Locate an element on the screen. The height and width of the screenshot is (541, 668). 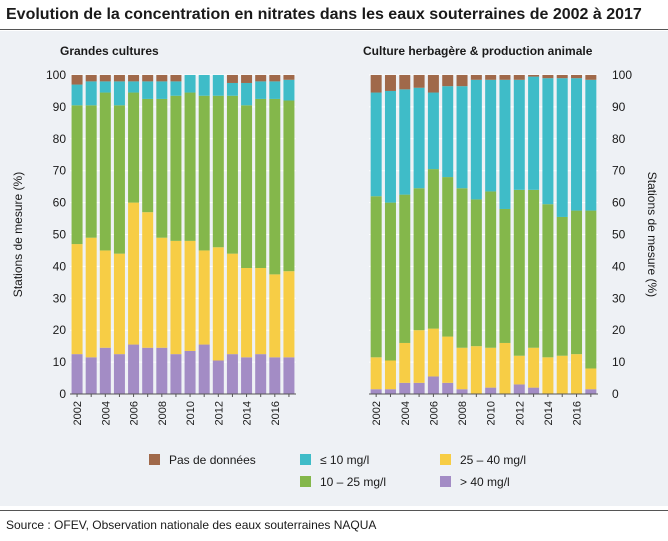
legend-label: > 40 mg/l is located at coordinates (485, 482).